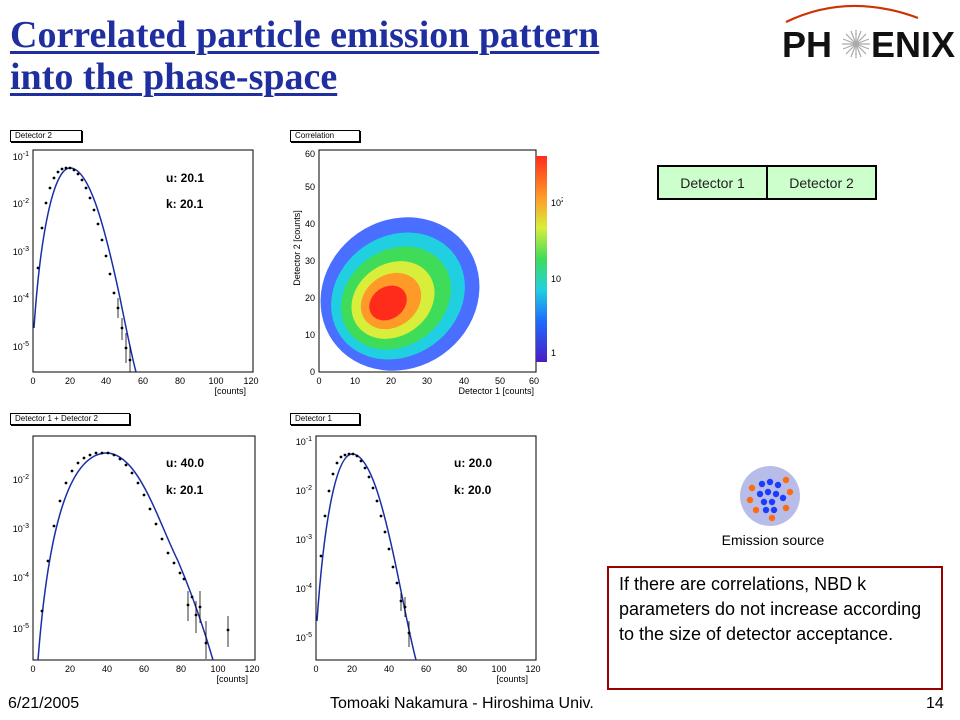  What do you see at coordinates (553, 353) in the screenshot?
I see `z-tick: 1` at bounding box center [553, 353].